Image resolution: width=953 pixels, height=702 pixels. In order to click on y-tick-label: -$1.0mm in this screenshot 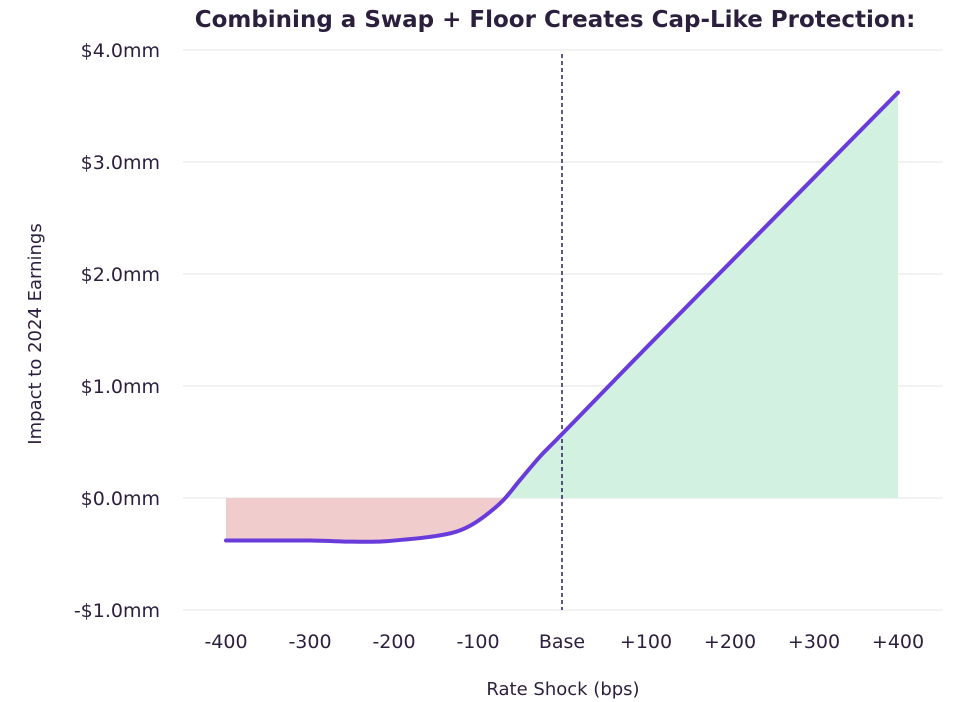, I will do `click(117, 611)`.